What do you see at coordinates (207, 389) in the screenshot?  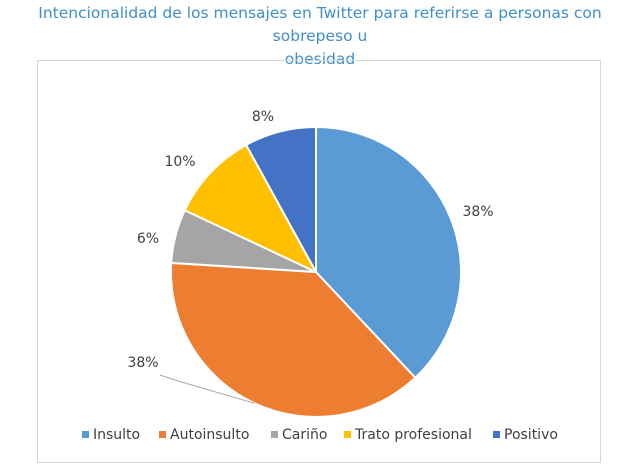 I see `leader-line-autoinsulto` at bounding box center [207, 389].